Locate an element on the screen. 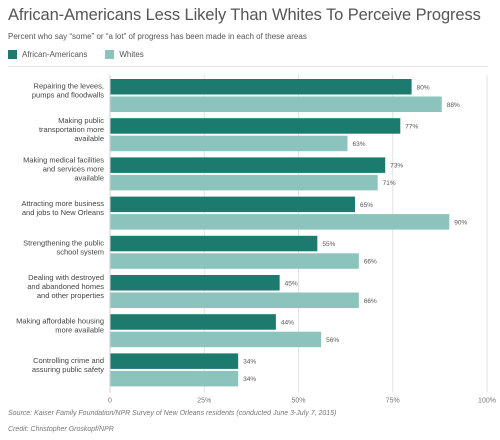 The width and height of the screenshot is (500, 440). data-label: 71% is located at coordinates (389, 183).